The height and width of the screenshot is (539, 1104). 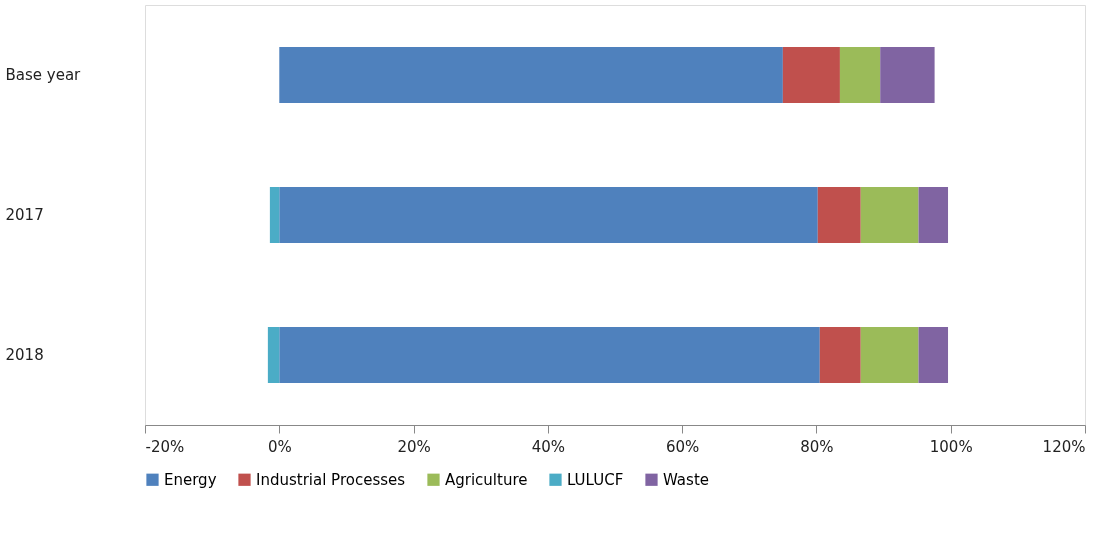 What do you see at coordinates (951, 446) in the screenshot?
I see `x-tick-label: 100%` at bounding box center [951, 446].